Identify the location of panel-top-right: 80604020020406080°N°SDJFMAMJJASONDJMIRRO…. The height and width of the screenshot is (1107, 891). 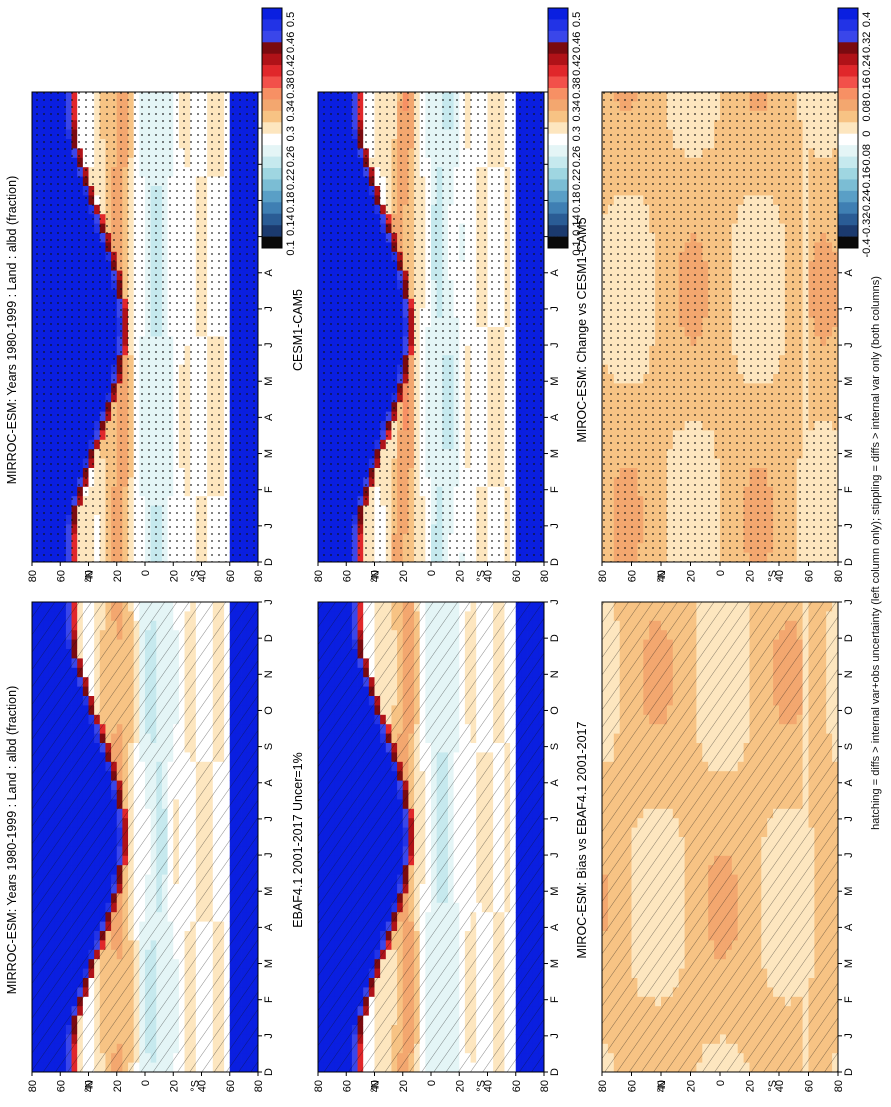
(140, 335).